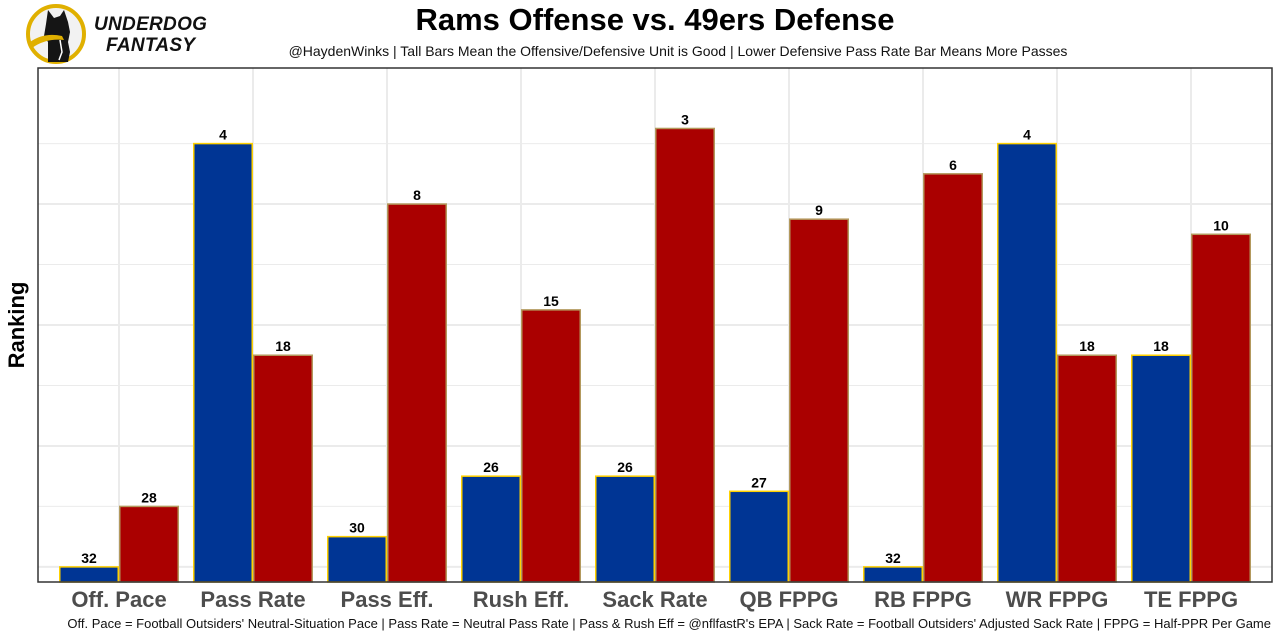  I want to click on offense-data-label: 30, so click(357, 528).